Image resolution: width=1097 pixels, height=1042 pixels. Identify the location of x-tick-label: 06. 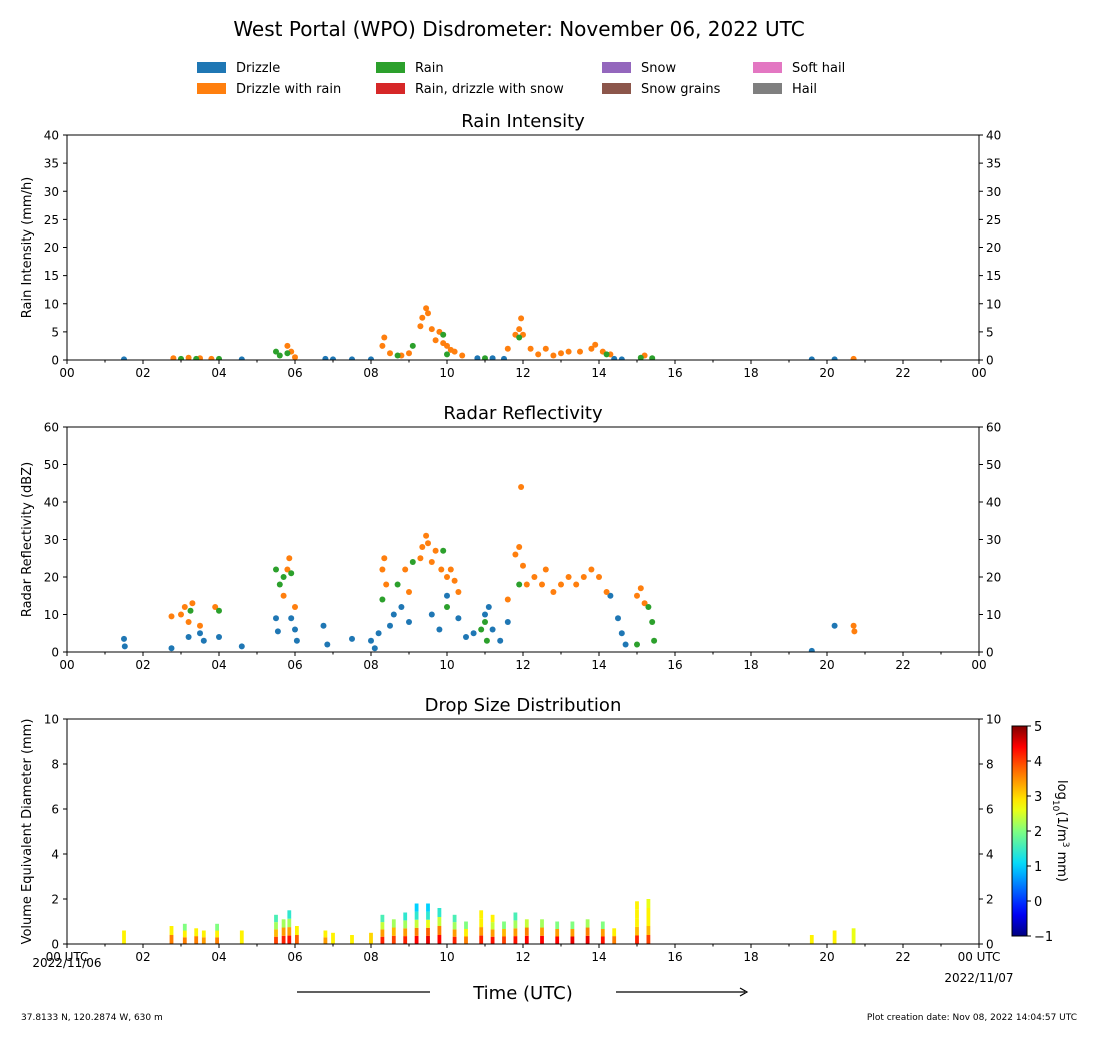
(294, 957).